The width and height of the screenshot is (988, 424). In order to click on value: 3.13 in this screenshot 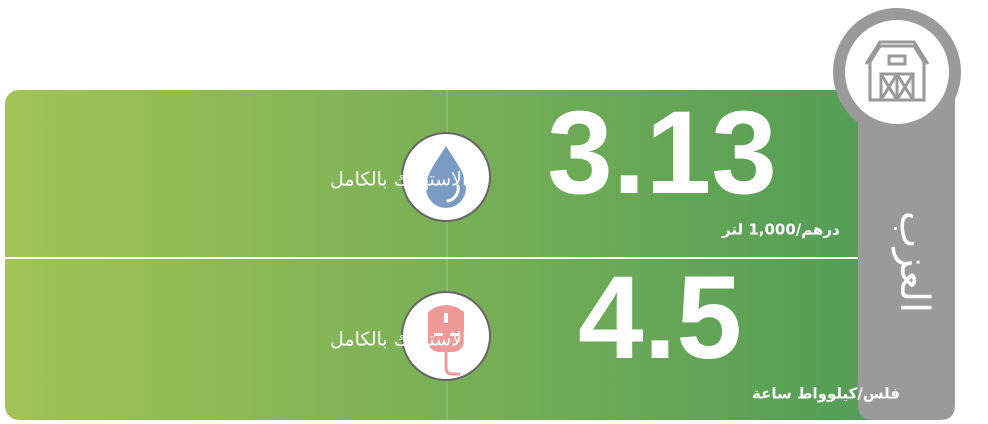, I will do `click(662, 153)`.